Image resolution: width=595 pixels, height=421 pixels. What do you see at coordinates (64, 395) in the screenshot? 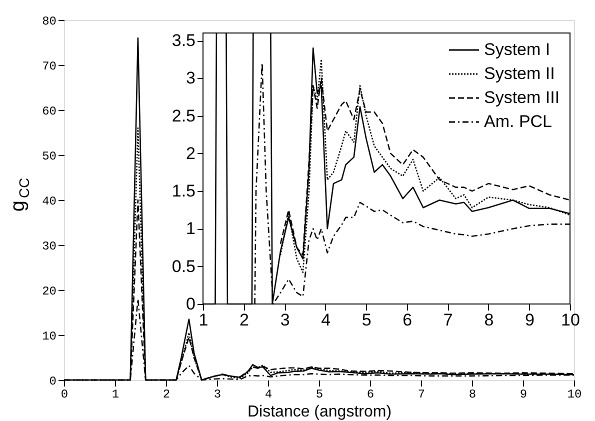
I see `x-tick-label: 0` at bounding box center [64, 395].